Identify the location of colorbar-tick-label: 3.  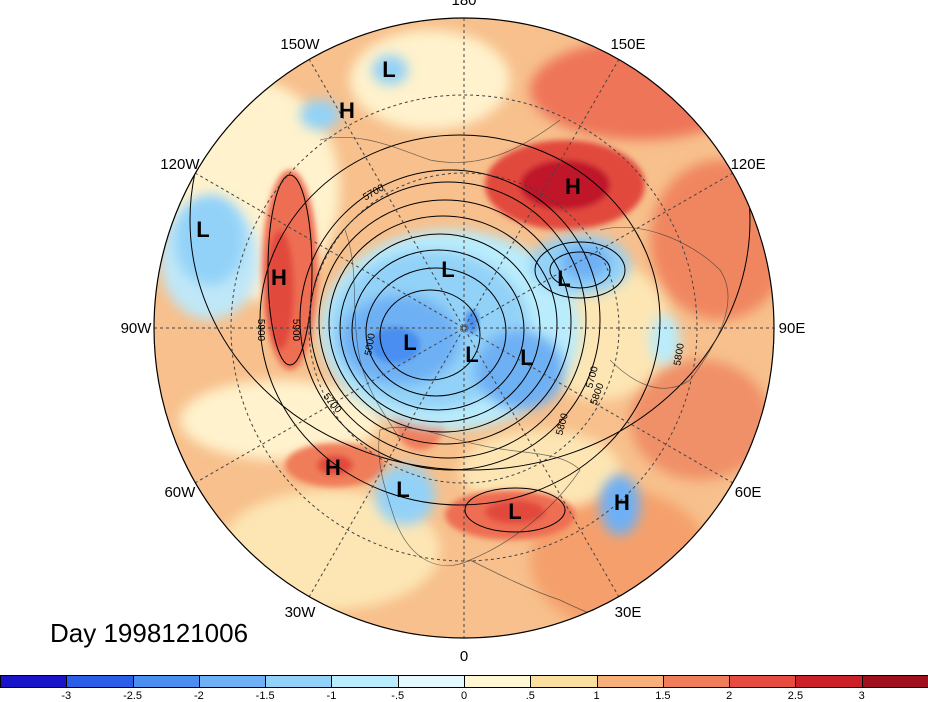
(861, 696).